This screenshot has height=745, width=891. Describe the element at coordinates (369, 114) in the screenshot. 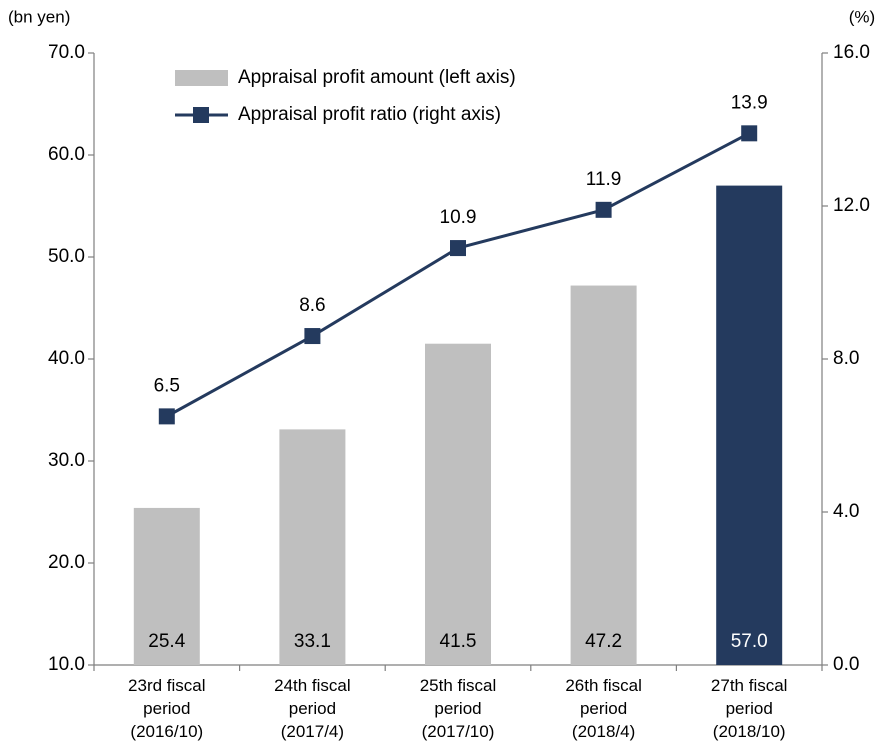

I see `legend-label: Appraisal profit ratio (right axis)` at that location.